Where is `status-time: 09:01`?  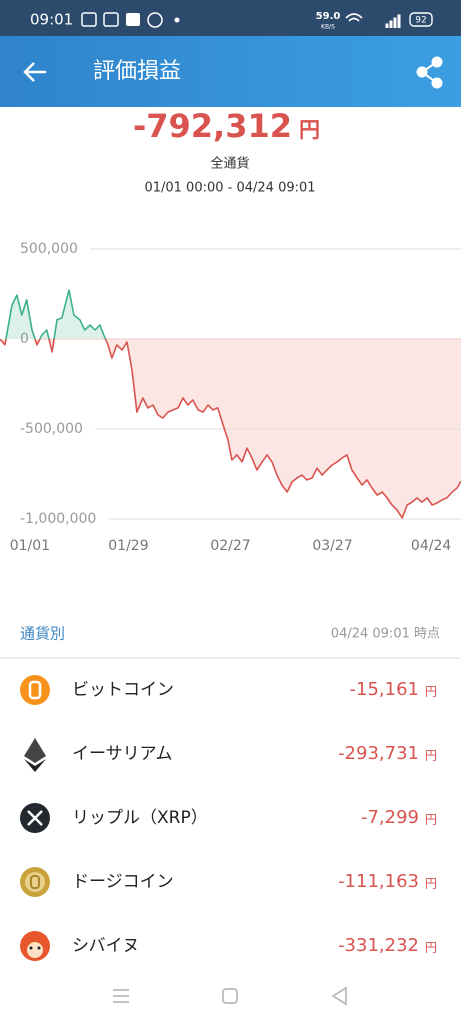 status-time: 09:01 is located at coordinates (51, 20).